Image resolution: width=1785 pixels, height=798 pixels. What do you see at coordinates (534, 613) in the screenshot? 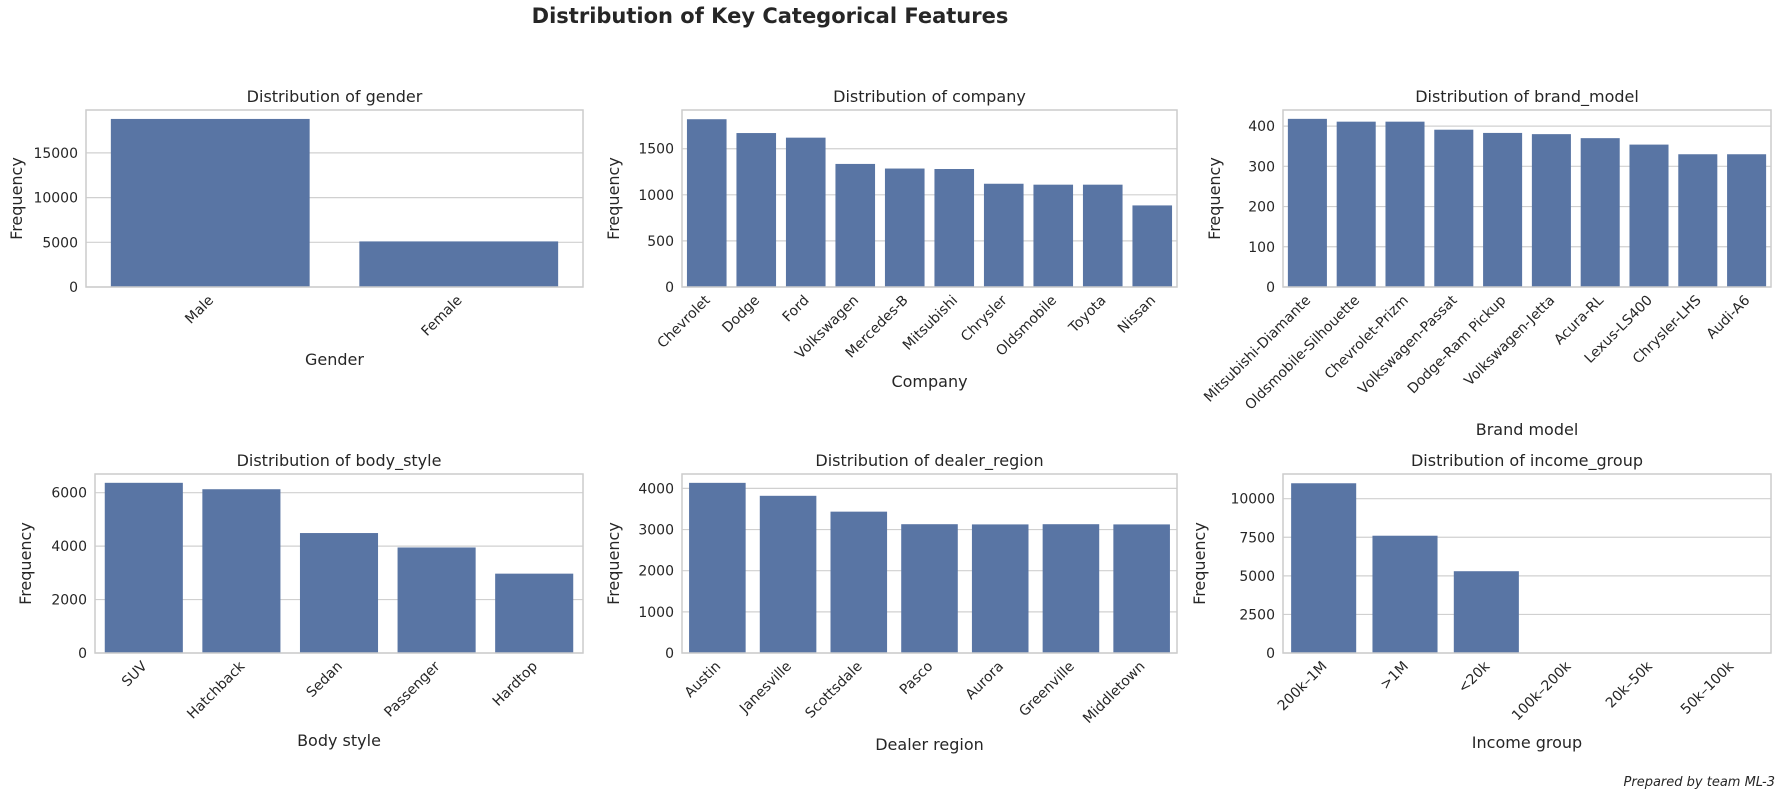
I see `bar-hardtop` at bounding box center [534, 613].